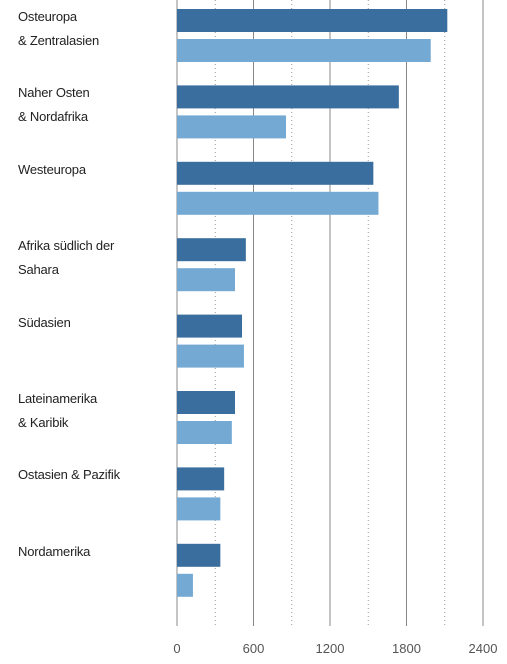 The image size is (507, 664). I want to click on category-label: Afrika südlich der Sahara, so click(66, 258).